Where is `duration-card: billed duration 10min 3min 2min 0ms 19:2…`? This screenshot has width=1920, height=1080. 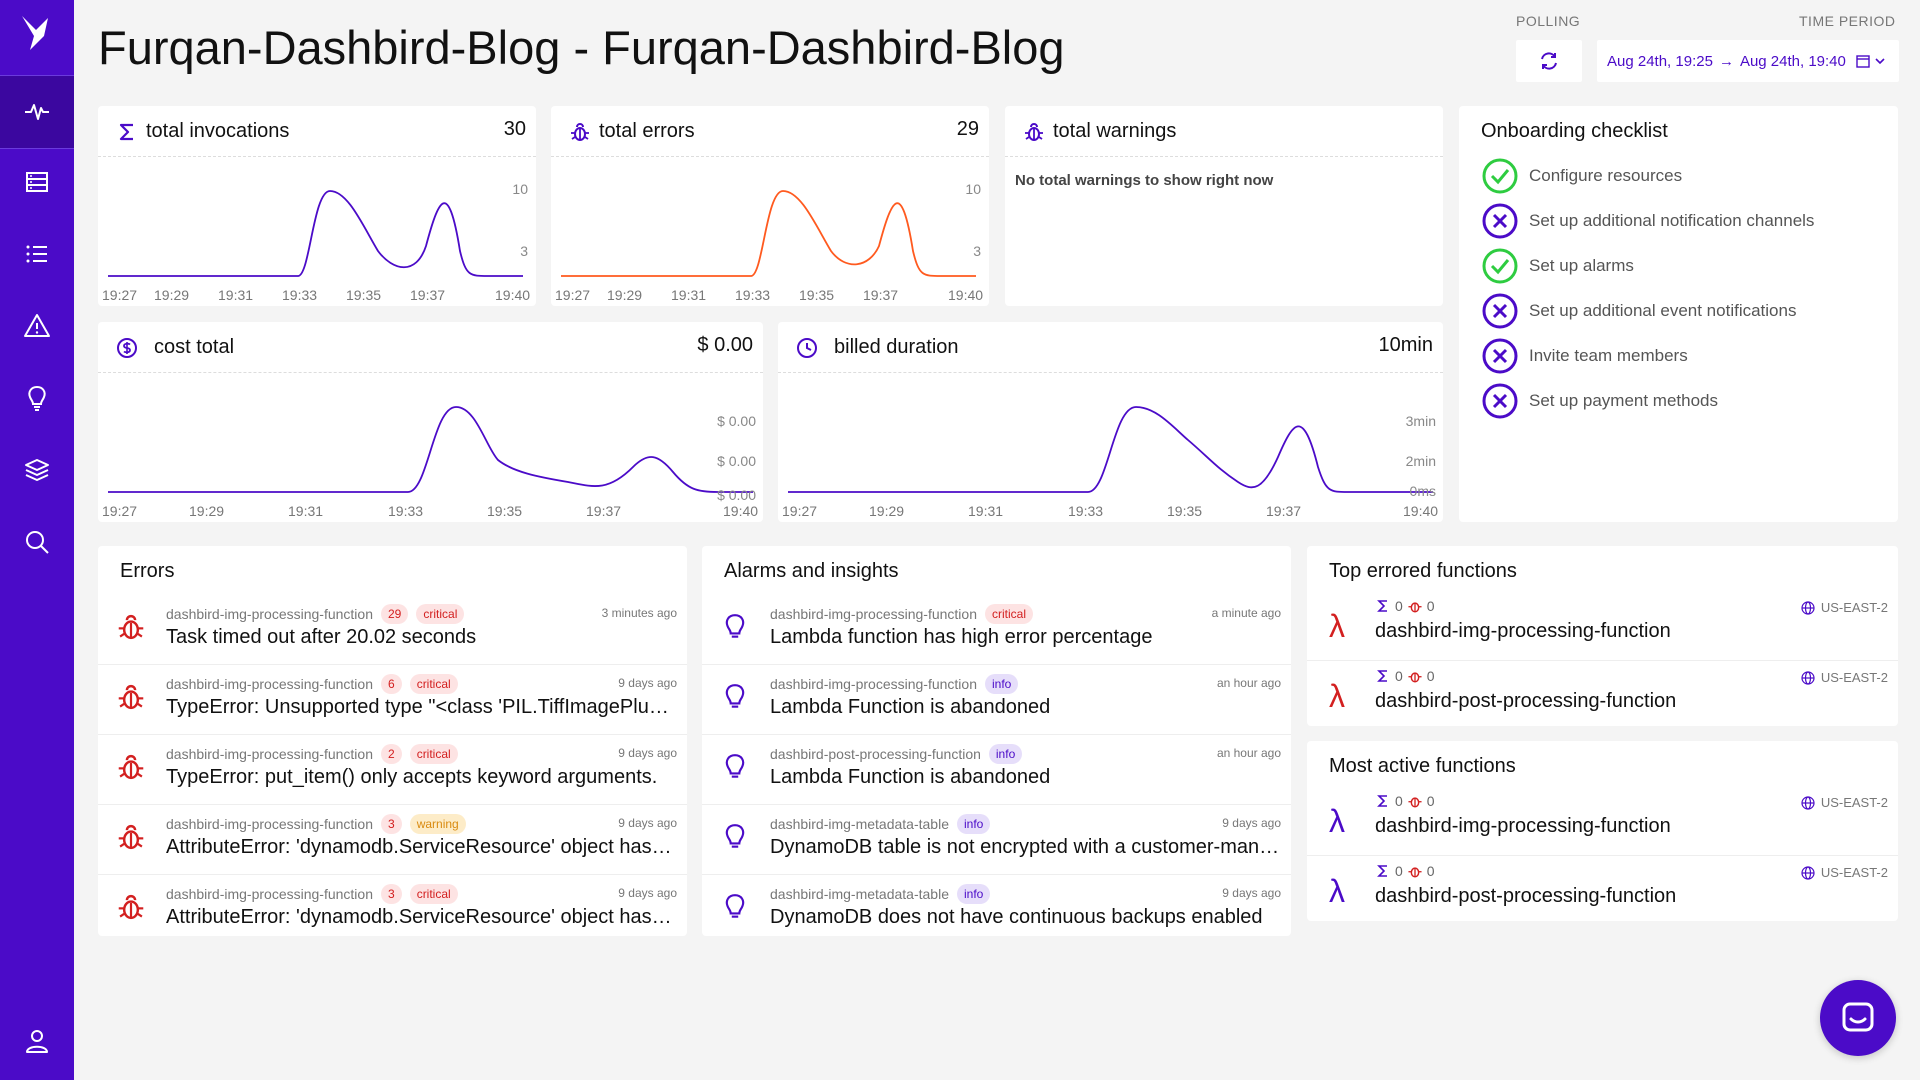
duration-card: billed duration 10min 3min 2min 0ms 19:2… is located at coordinates (1110, 422).